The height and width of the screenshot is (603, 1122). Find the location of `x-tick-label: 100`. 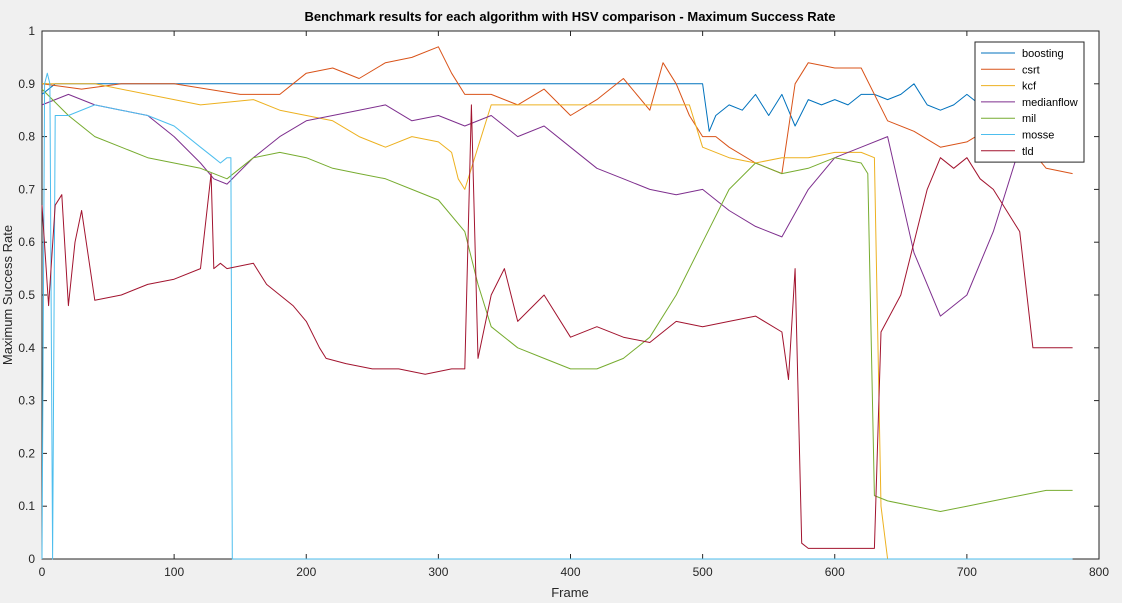

x-tick-label: 100 is located at coordinates (174, 572).